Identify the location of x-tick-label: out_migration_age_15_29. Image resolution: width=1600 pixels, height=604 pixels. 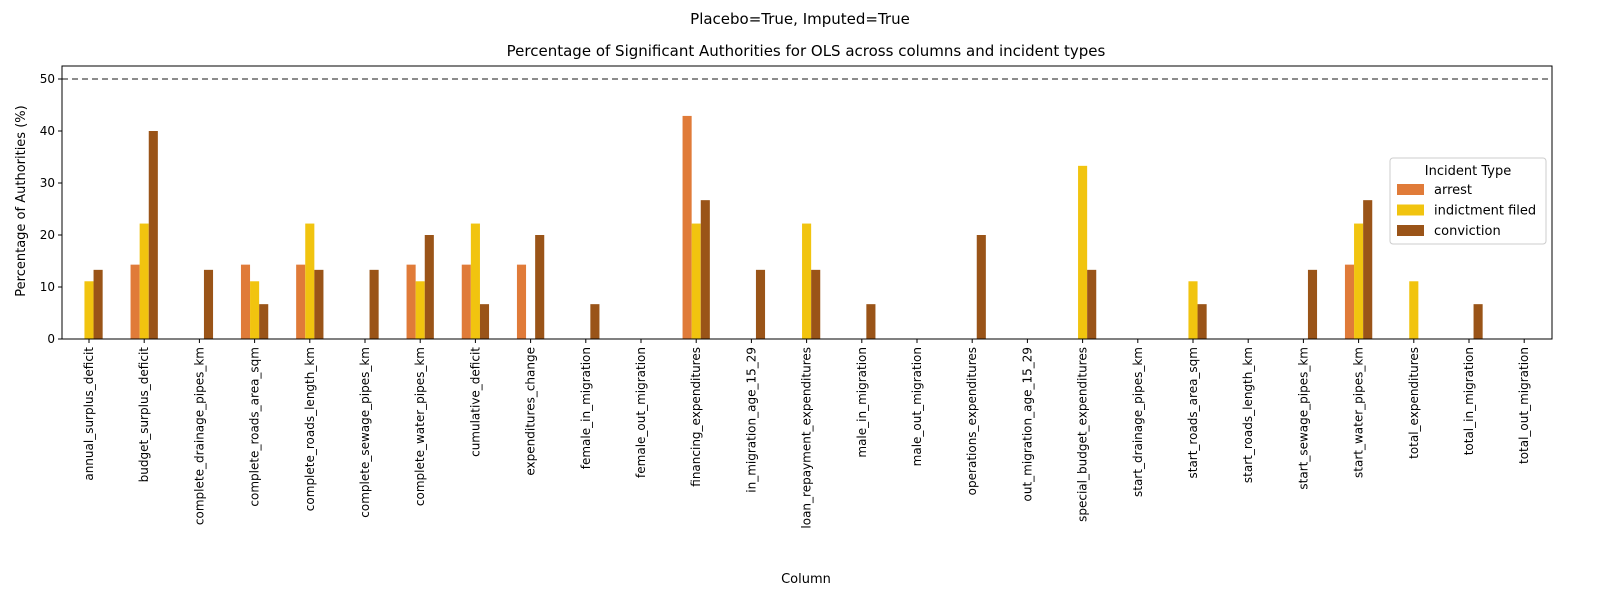
(1027, 424).